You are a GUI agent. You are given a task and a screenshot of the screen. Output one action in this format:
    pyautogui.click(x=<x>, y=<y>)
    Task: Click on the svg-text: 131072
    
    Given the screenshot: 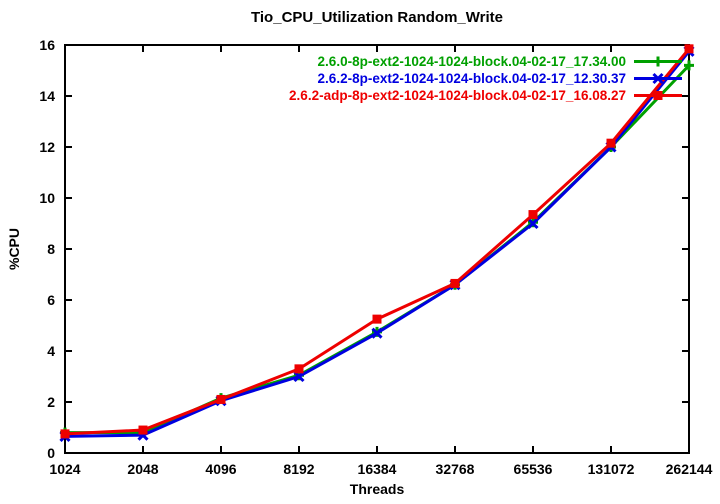 What is the action you would take?
    pyautogui.click(x=611, y=469)
    